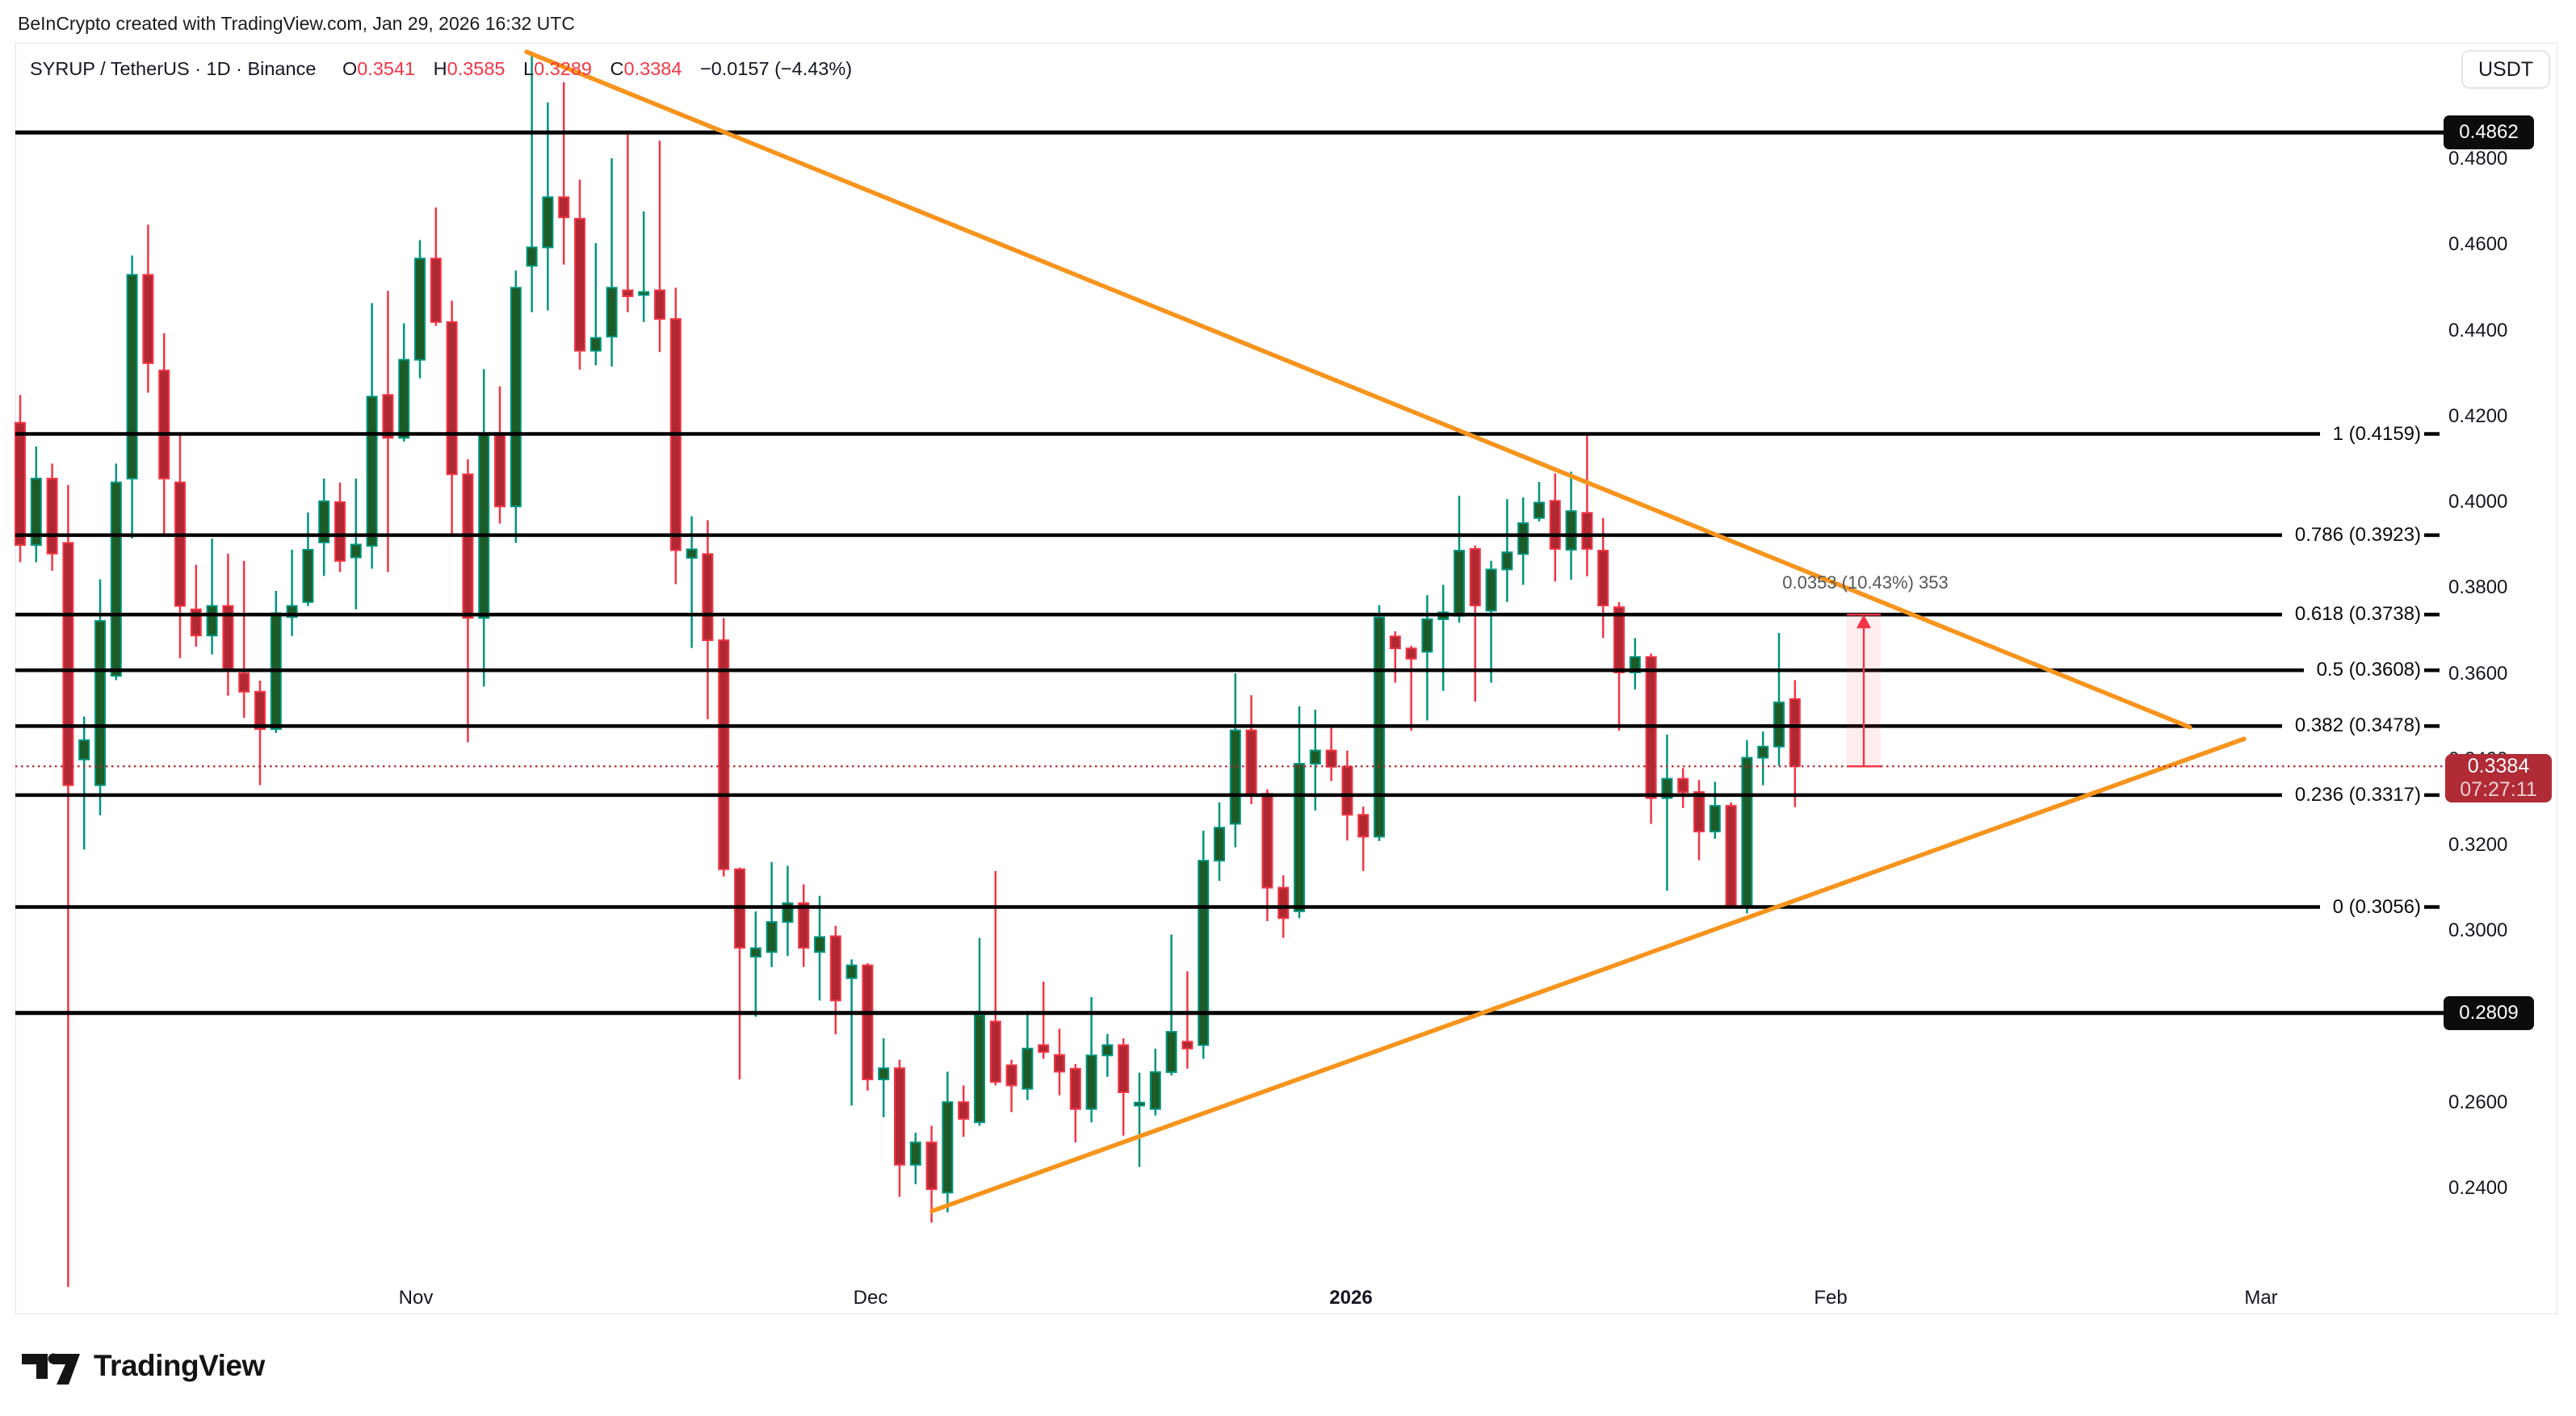 This screenshot has height=1416, width=2576. Describe the element at coordinates (563, 68) in the screenshot. I see `low-value: 0.3289` at that location.